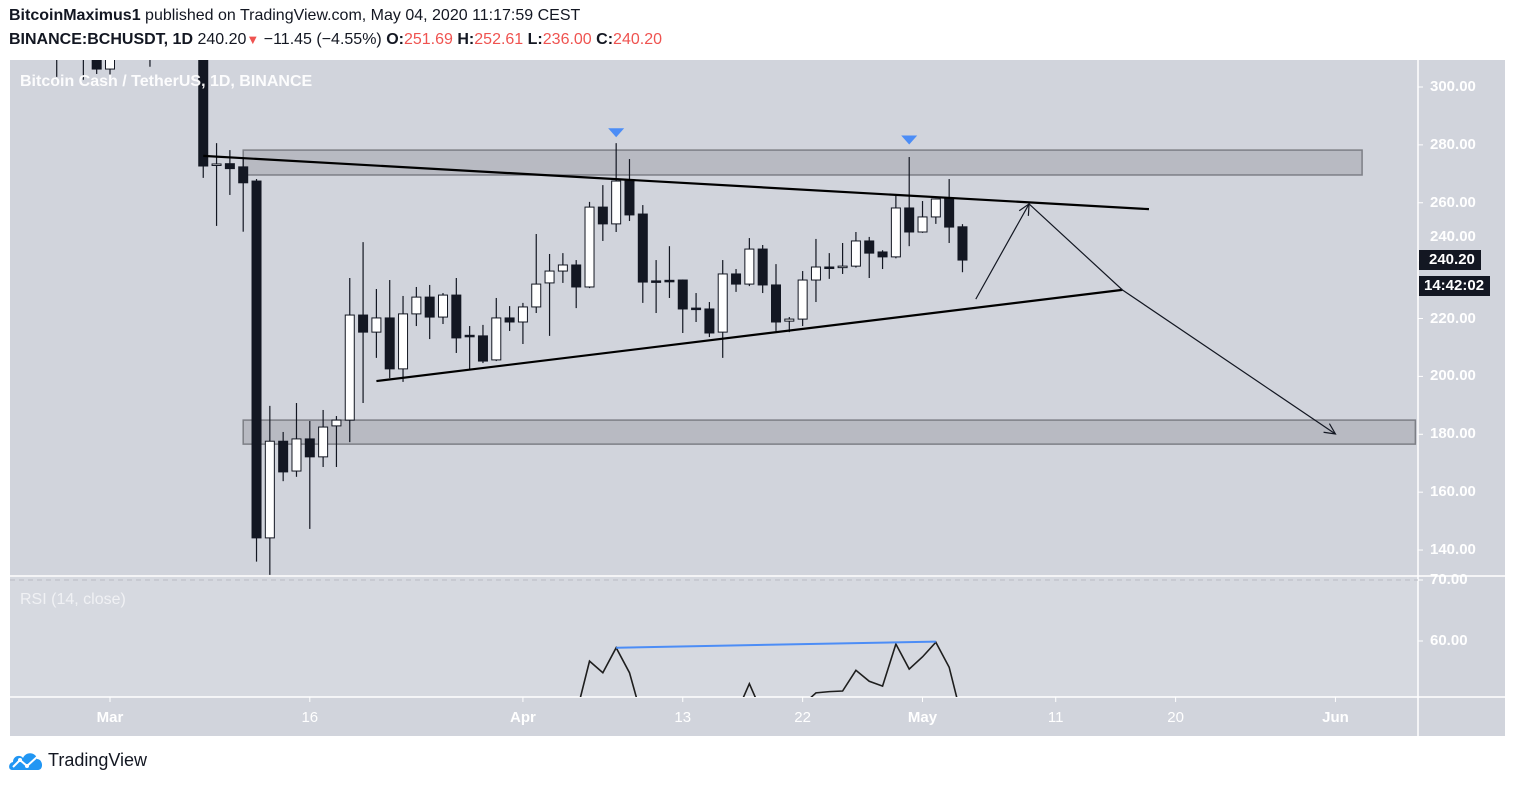 This screenshot has height=786, width=1515. Describe the element at coordinates (499, 39) in the screenshot. I see `high-value: 252.61` at that location.